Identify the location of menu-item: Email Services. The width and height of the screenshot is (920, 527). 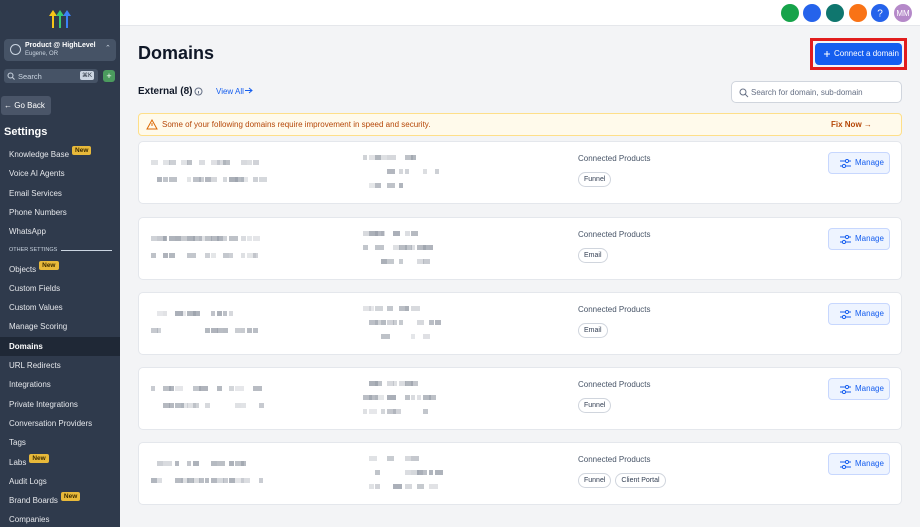
(60, 193).